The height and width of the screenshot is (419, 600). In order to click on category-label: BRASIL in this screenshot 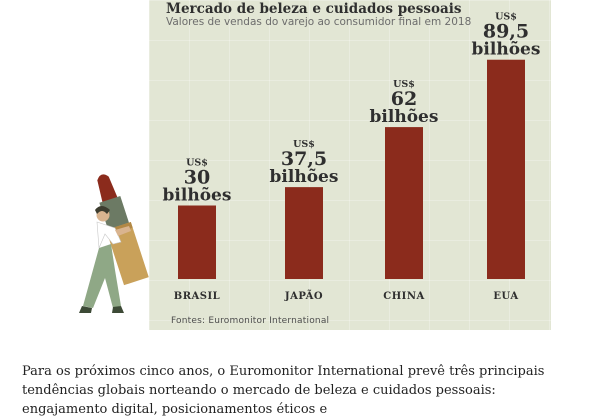, I will do `click(197, 296)`.